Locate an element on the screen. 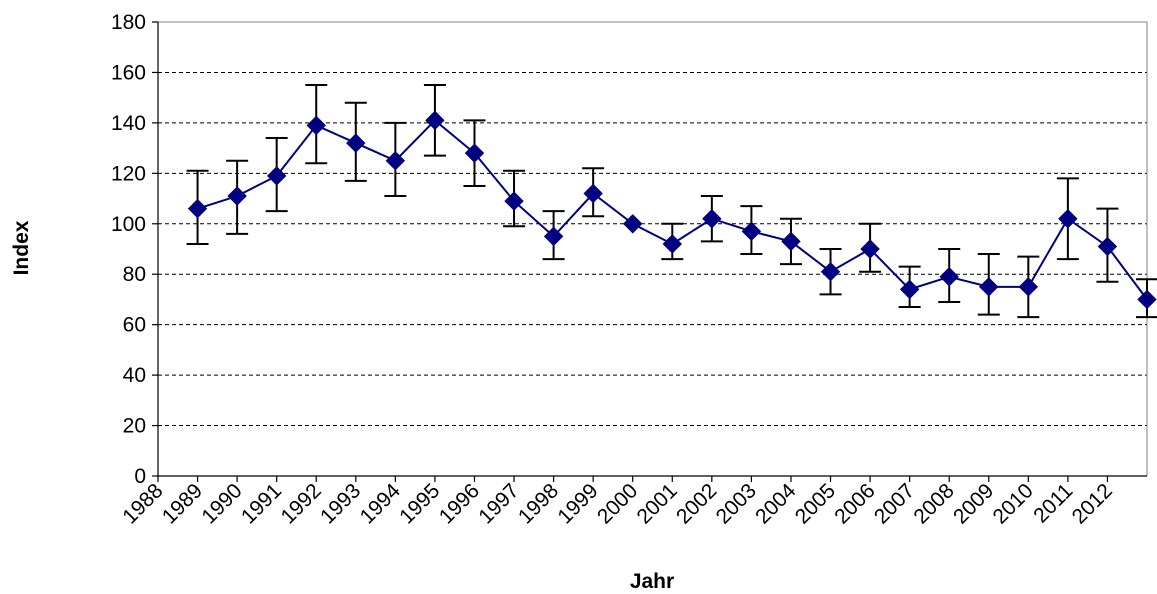 This screenshot has height=594, width=1157. y-axis-ticks: 0 20 40 60 80 100 120 140 160 180 is located at coordinates (134, 249).